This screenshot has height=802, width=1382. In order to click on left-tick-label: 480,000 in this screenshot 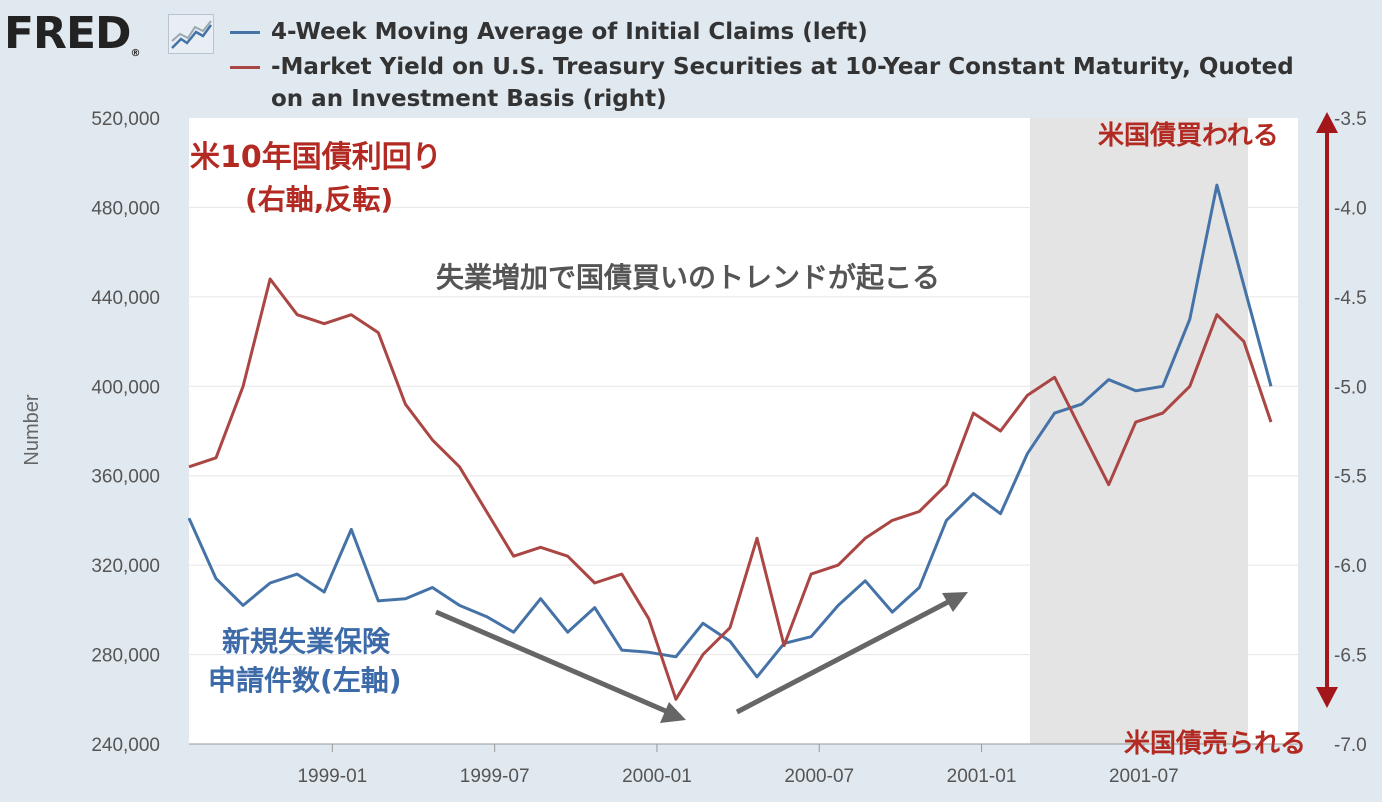, I will do `click(125, 208)`.